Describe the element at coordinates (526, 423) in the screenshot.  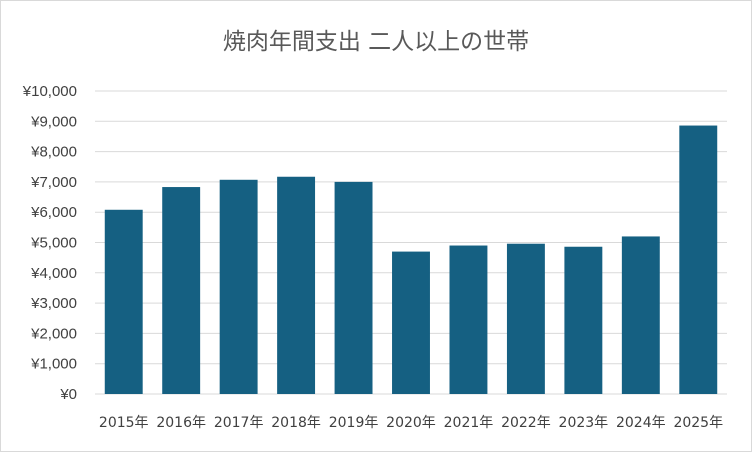
I see `x-tick-label: 2022年` at that location.